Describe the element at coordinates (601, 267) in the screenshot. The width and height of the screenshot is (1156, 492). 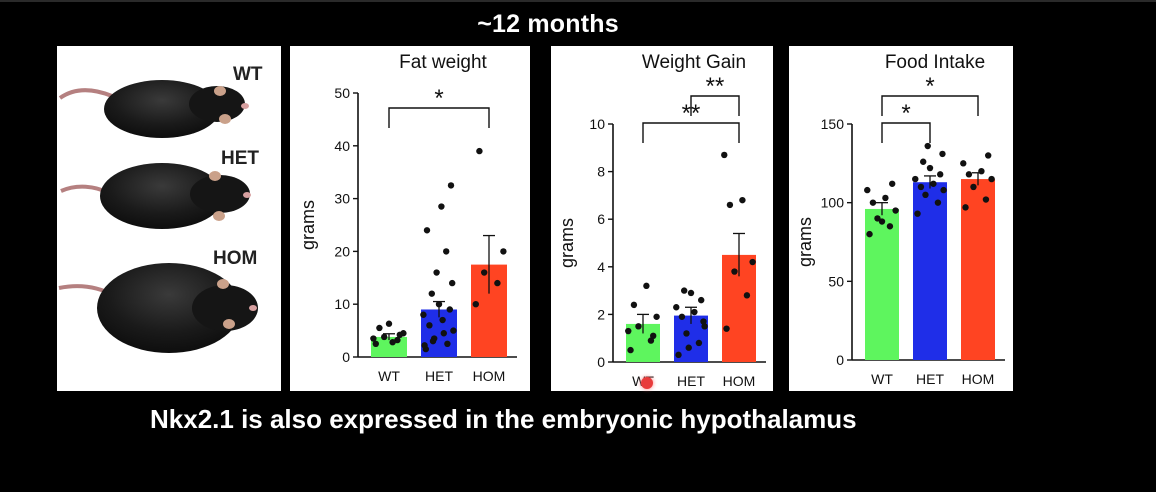
I see `y-tick-label: 4` at that location.